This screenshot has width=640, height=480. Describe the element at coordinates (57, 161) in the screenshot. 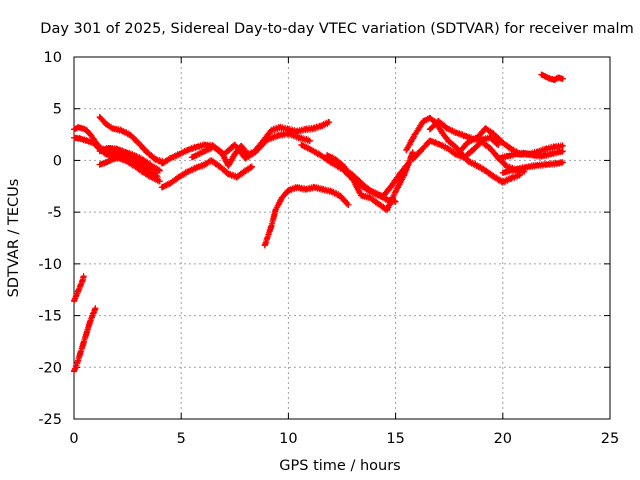

I see `y-tick-label: 0` at that location.